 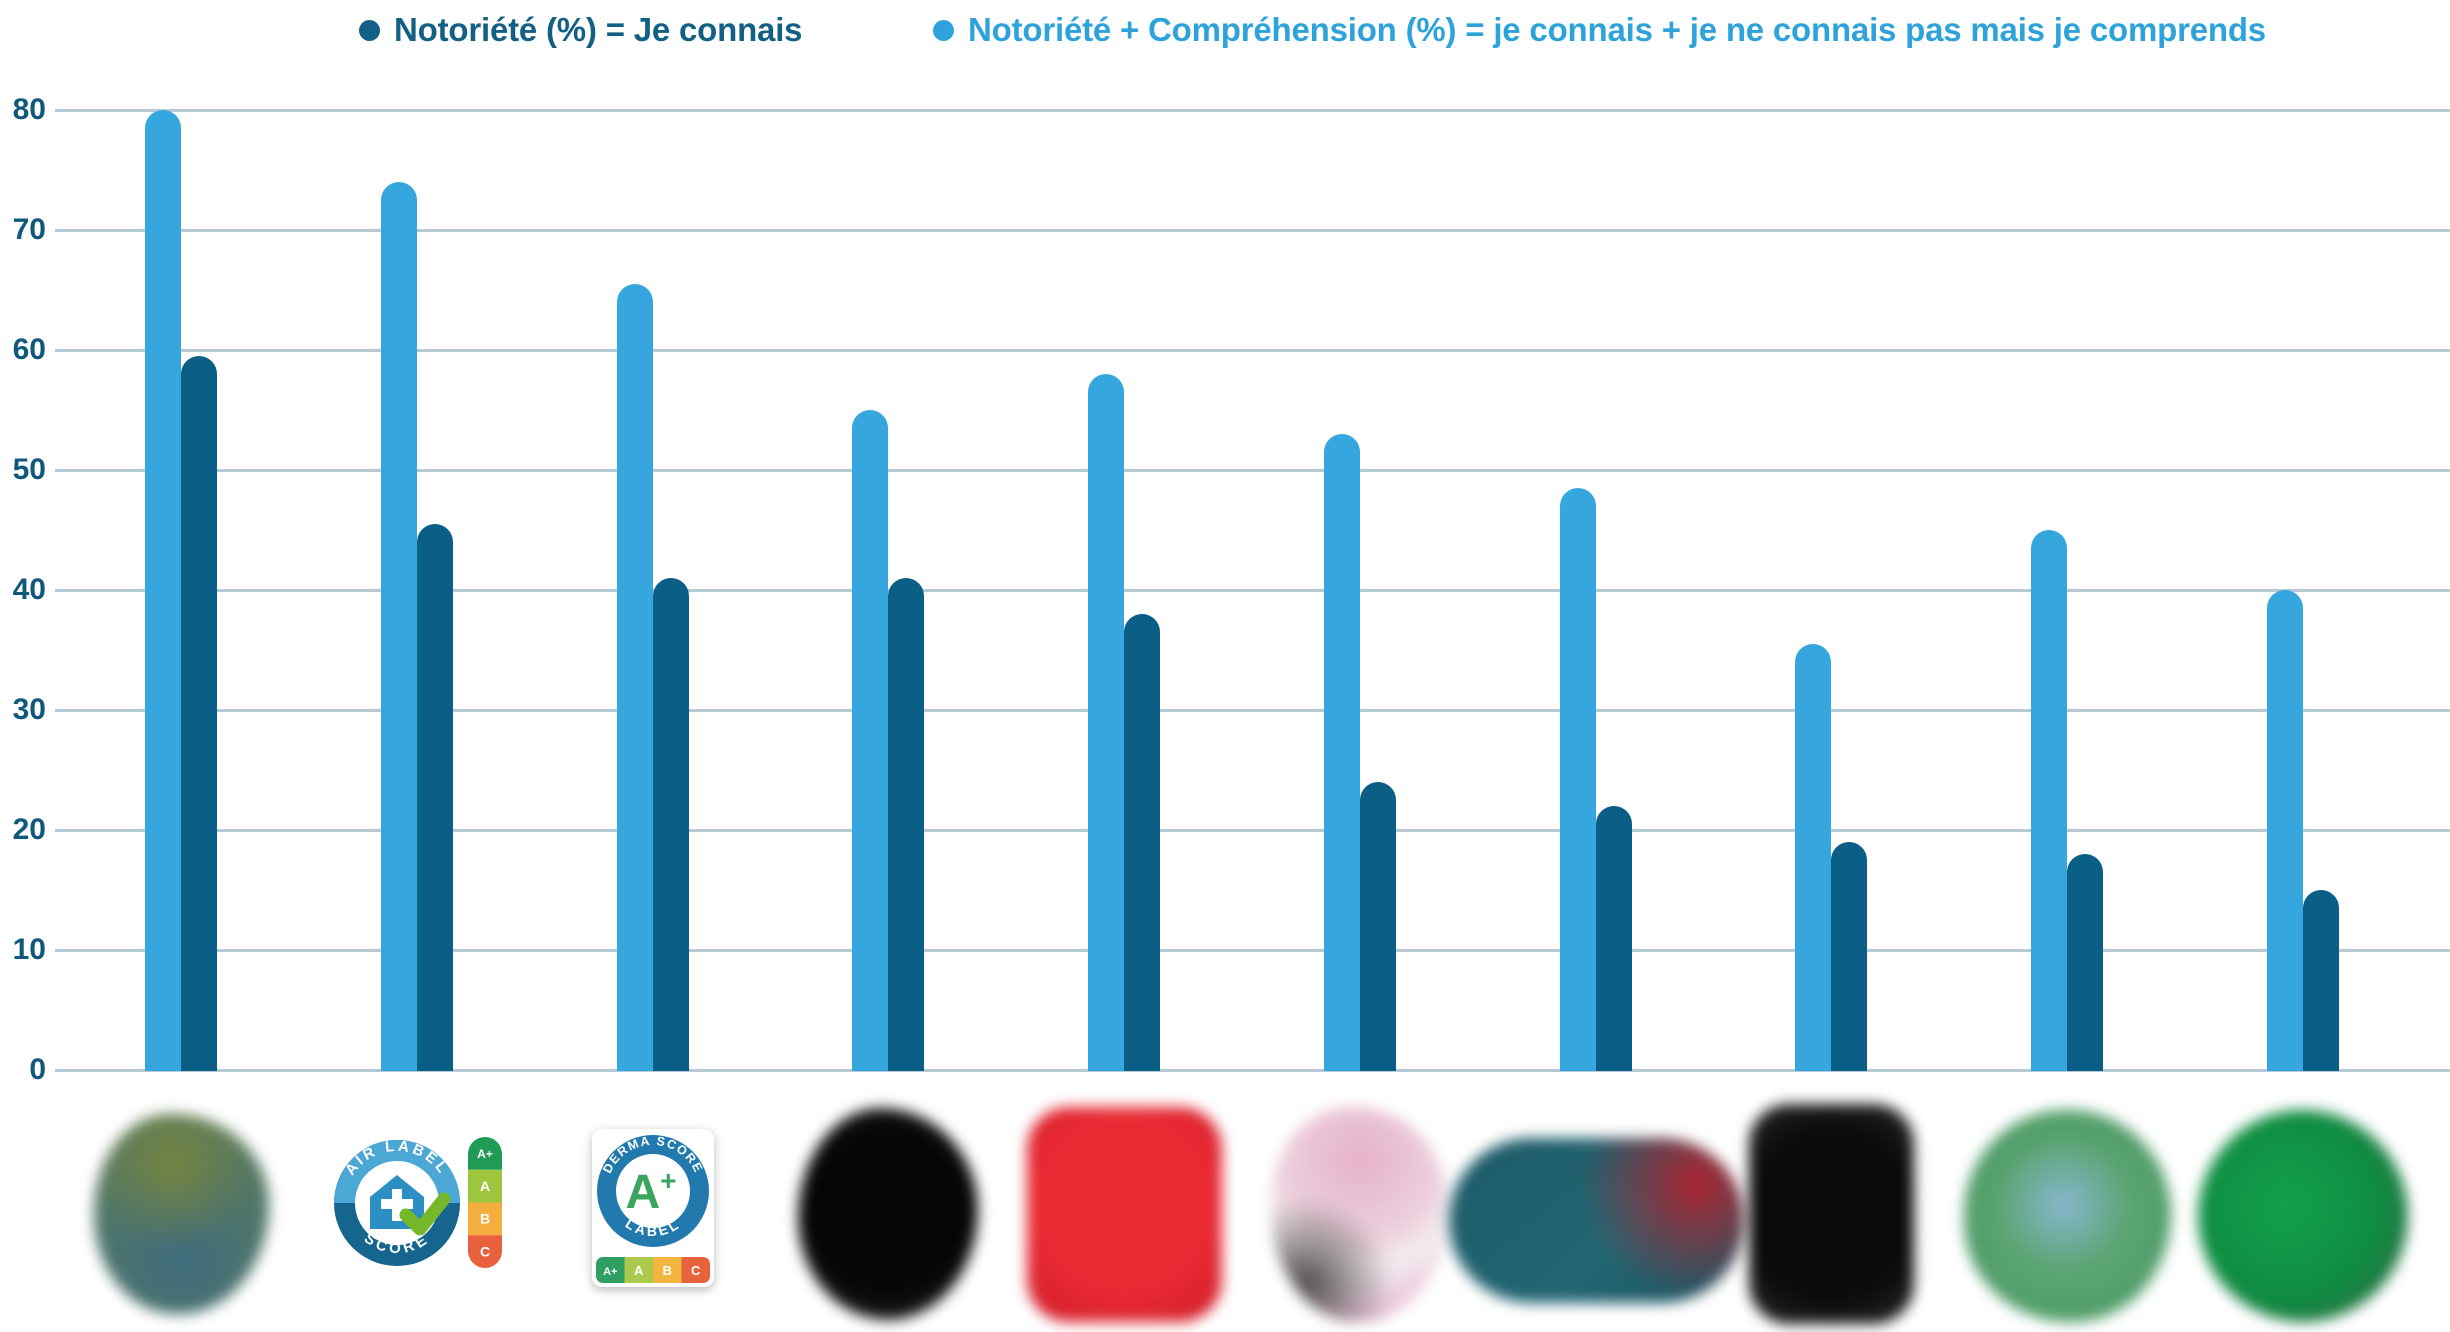 I want to click on logo-9-blurred, so click(x=2067, y=1216).